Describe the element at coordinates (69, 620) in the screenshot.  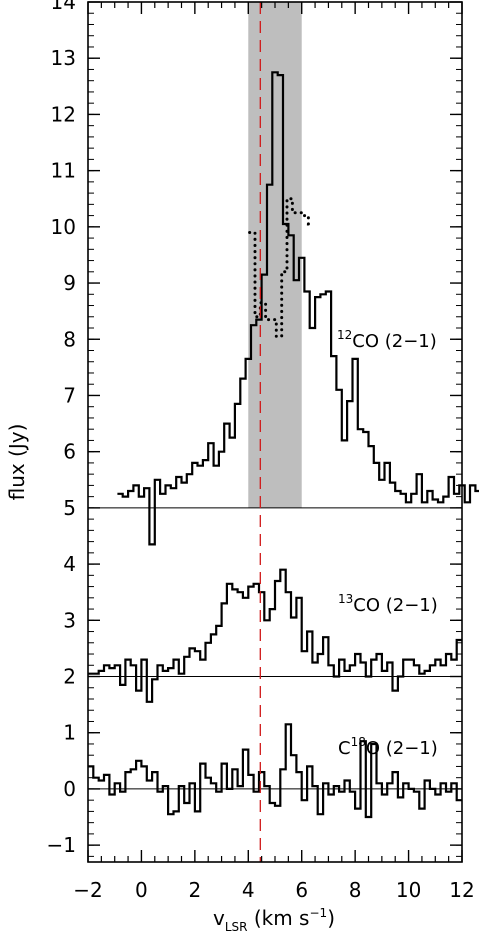
I see `y-tick-label: 3` at that location.